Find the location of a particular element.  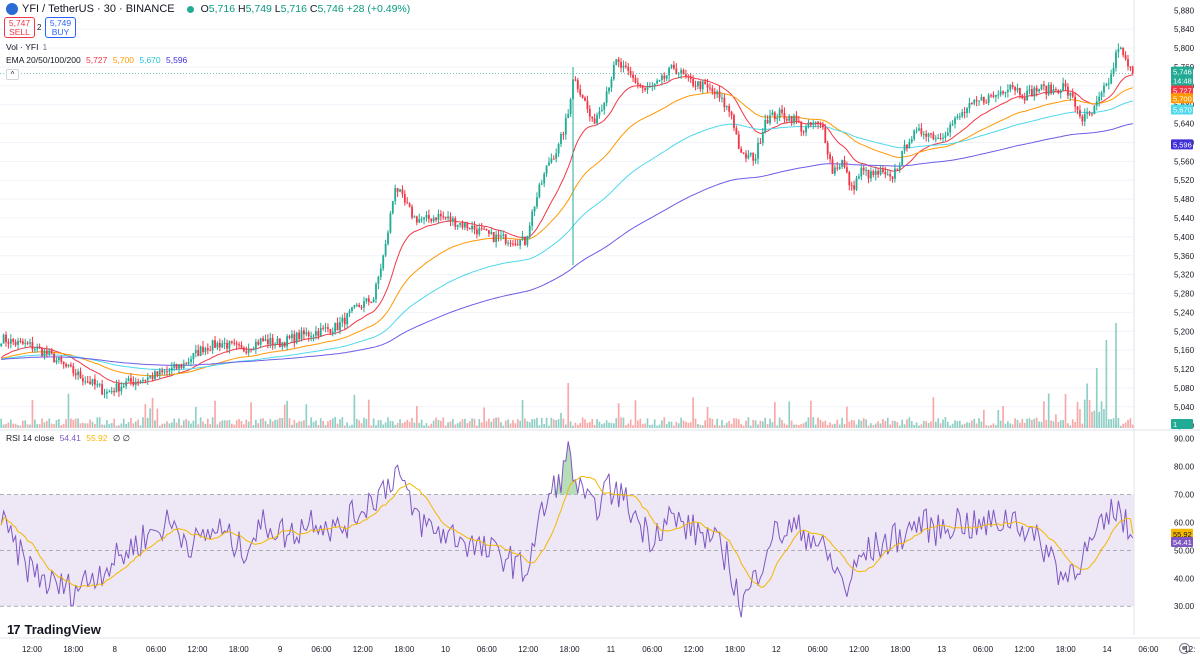

gear-icon is located at coordinates (1184, 648).